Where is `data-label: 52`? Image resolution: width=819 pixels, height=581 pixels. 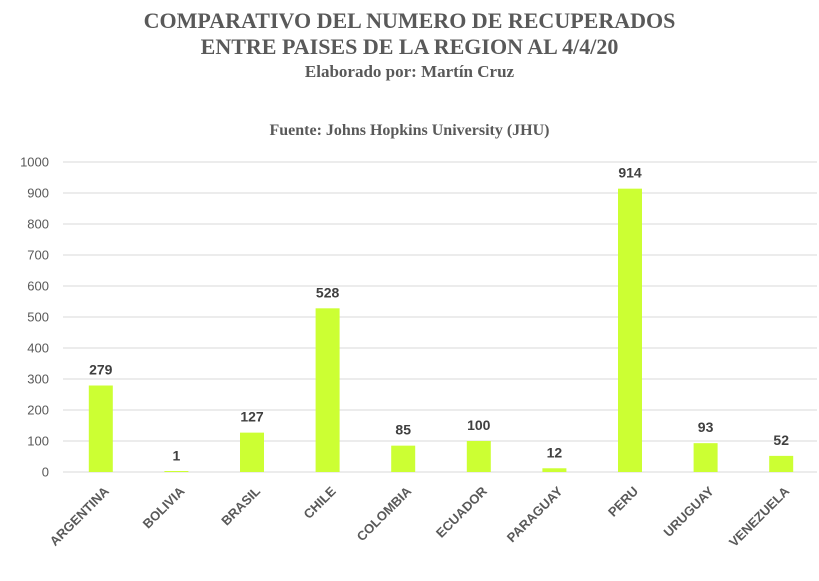
data-label: 52 is located at coordinates (781, 440).